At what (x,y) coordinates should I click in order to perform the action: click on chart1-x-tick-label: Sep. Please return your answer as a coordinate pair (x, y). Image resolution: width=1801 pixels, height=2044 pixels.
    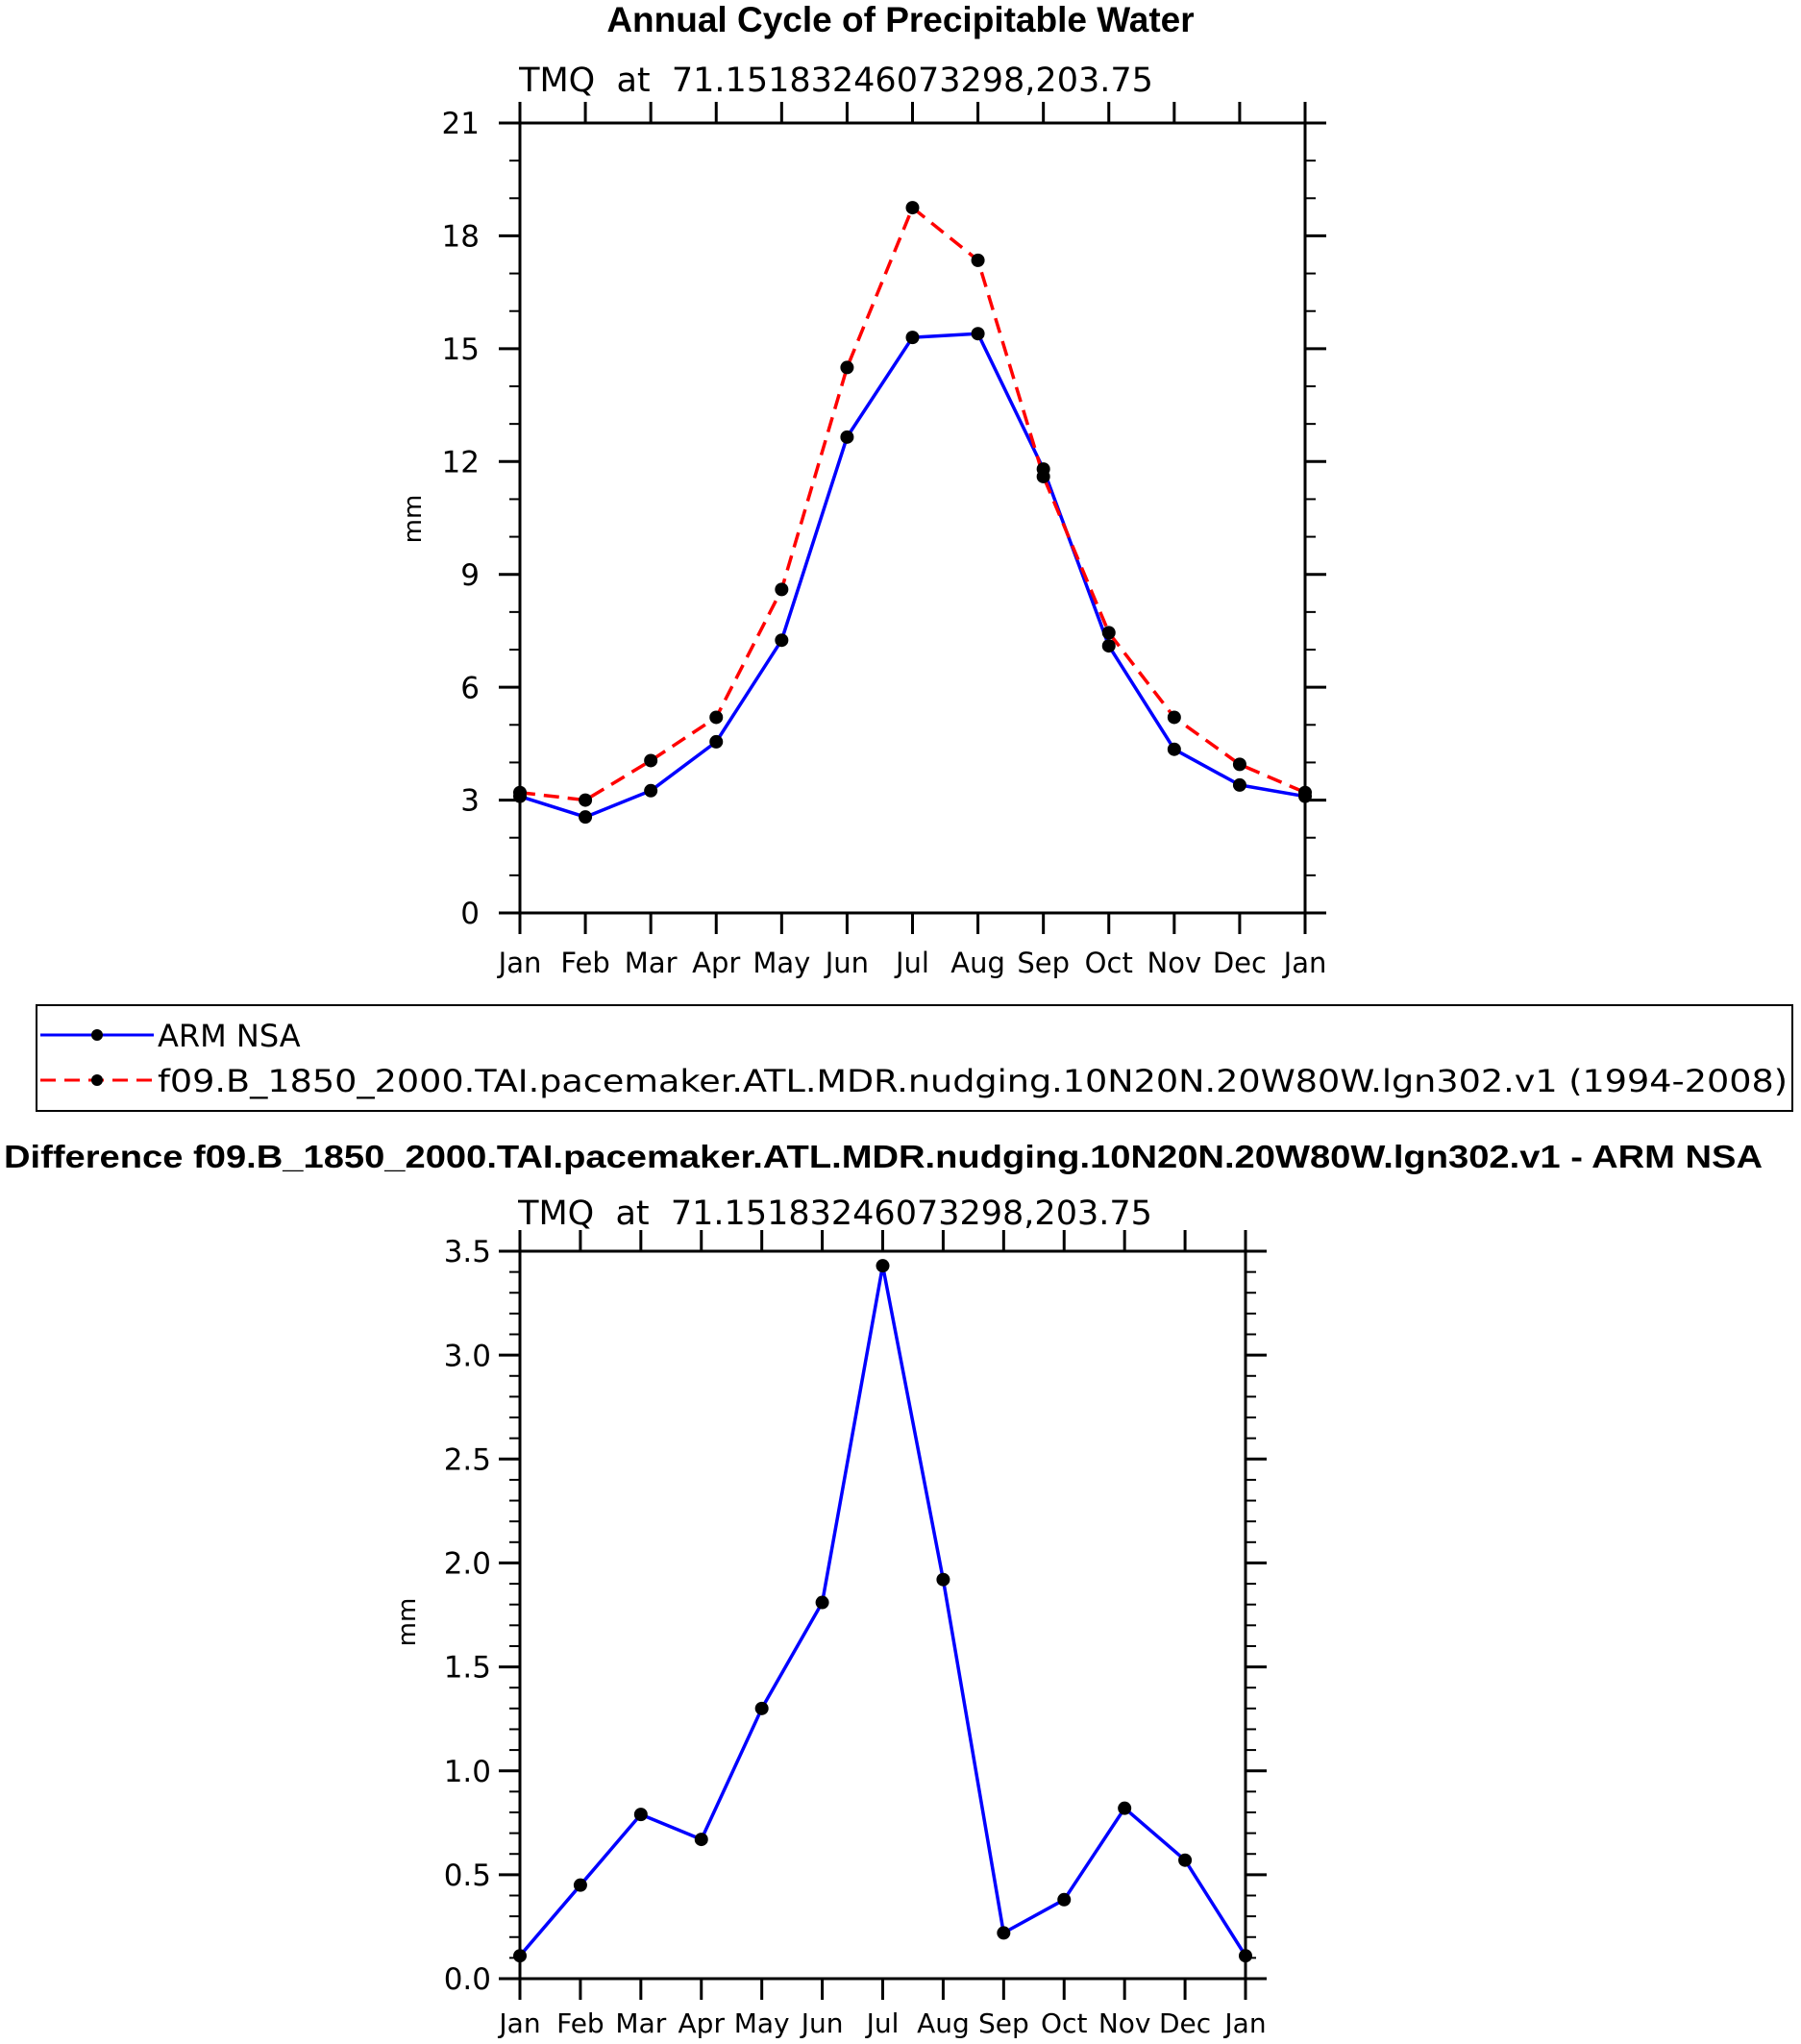
    Looking at the image, I should click on (1043, 963).